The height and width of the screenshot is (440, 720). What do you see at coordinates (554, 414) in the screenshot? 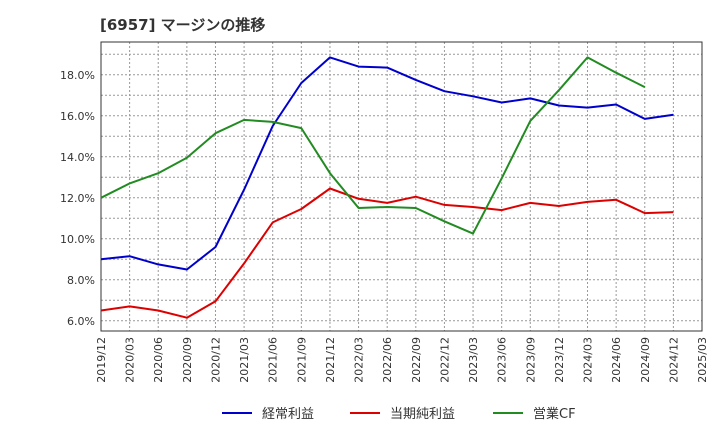
I see `legend-label-3: 営業CF` at bounding box center [554, 414].